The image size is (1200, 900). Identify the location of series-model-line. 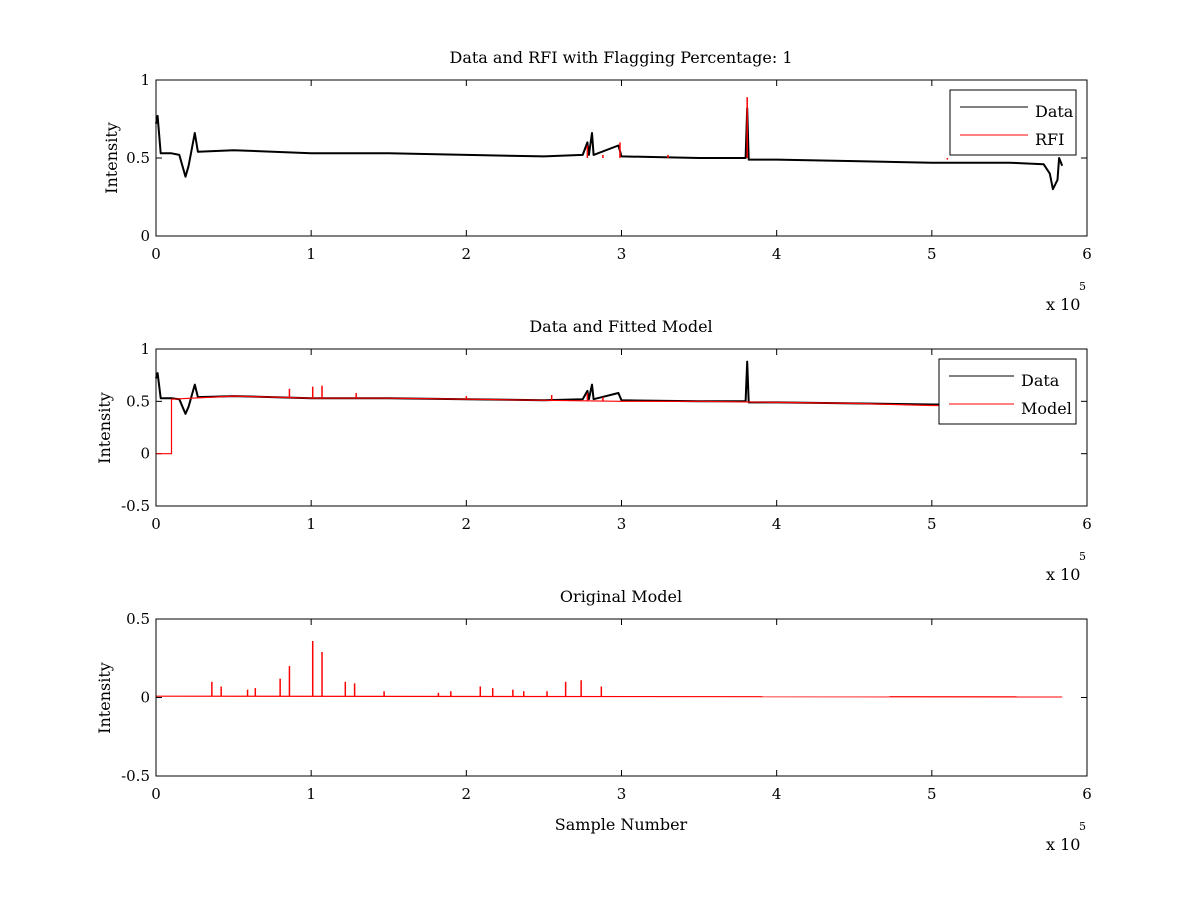
(552, 425).